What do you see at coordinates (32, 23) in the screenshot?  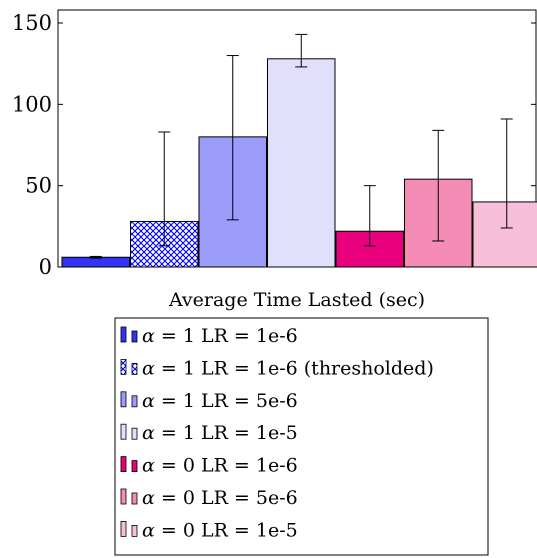 I see `y-tick-label: 150` at bounding box center [32, 23].